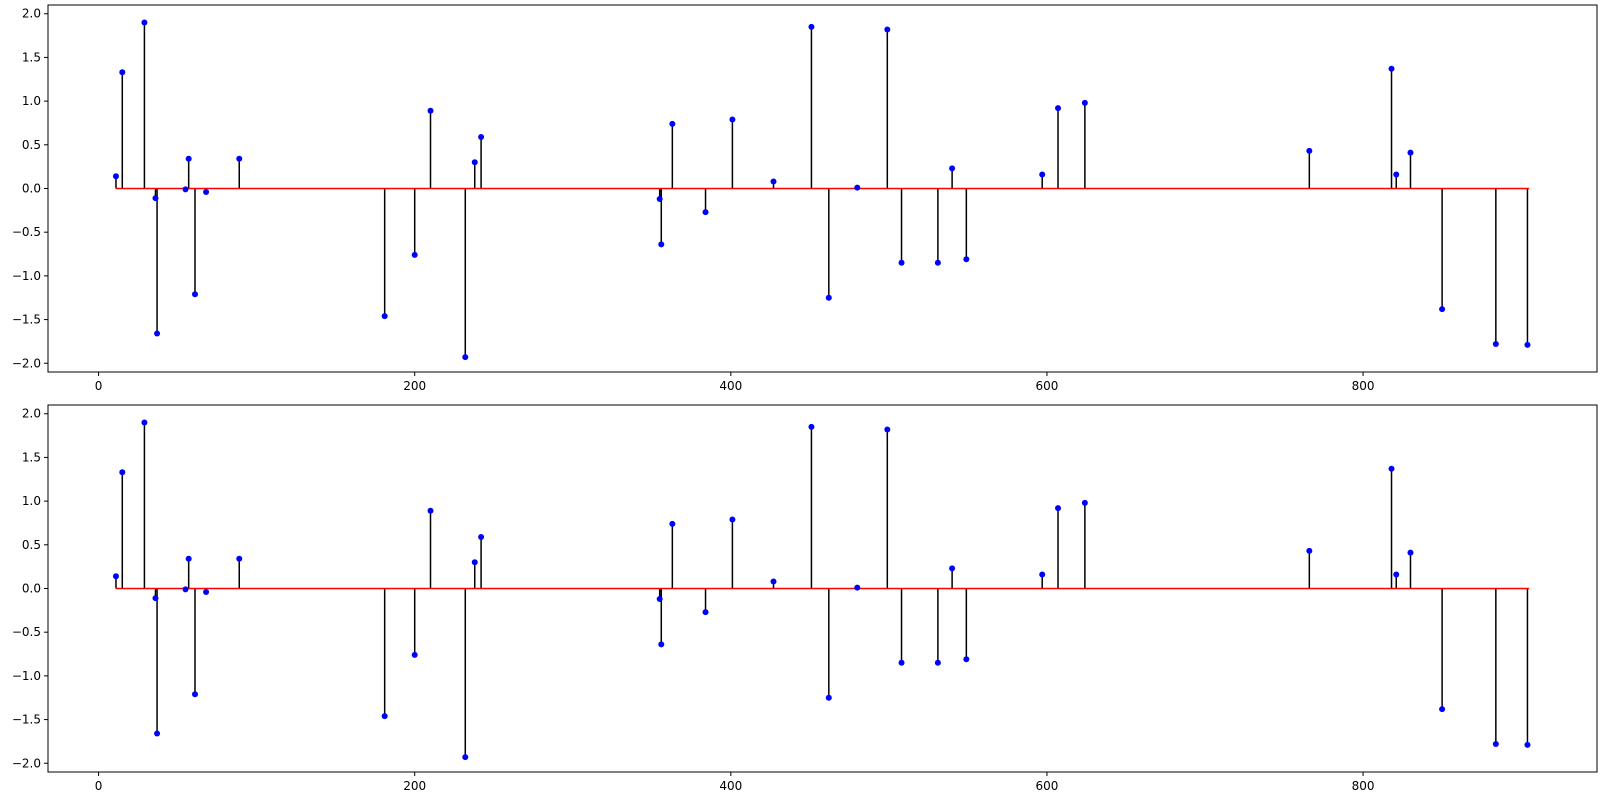 The width and height of the screenshot is (1600, 800). Describe the element at coordinates (26, 632) in the screenshot. I see `y-tick-label: −0.5` at that location.